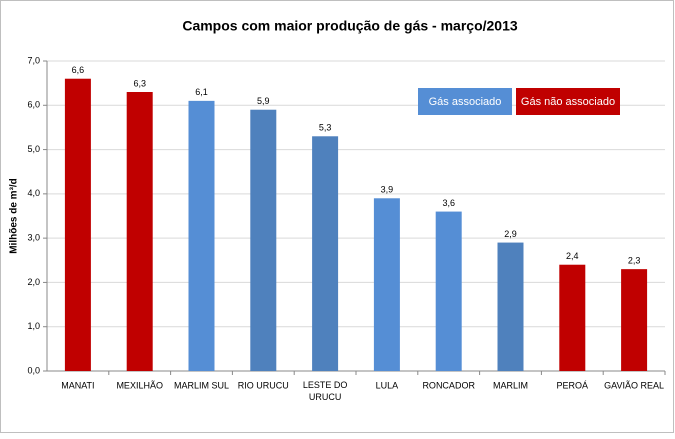 The height and width of the screenshot is (439, 675). I want to click on data-label: 2,4, so click(572, 256).